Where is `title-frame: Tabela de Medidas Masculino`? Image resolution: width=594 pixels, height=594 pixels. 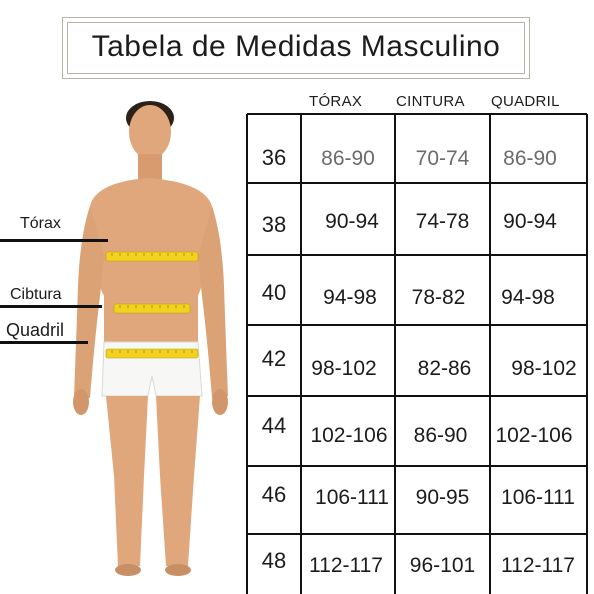
title-frame: Tabela de Medidas Masculino is located at coordinates (296, 48).